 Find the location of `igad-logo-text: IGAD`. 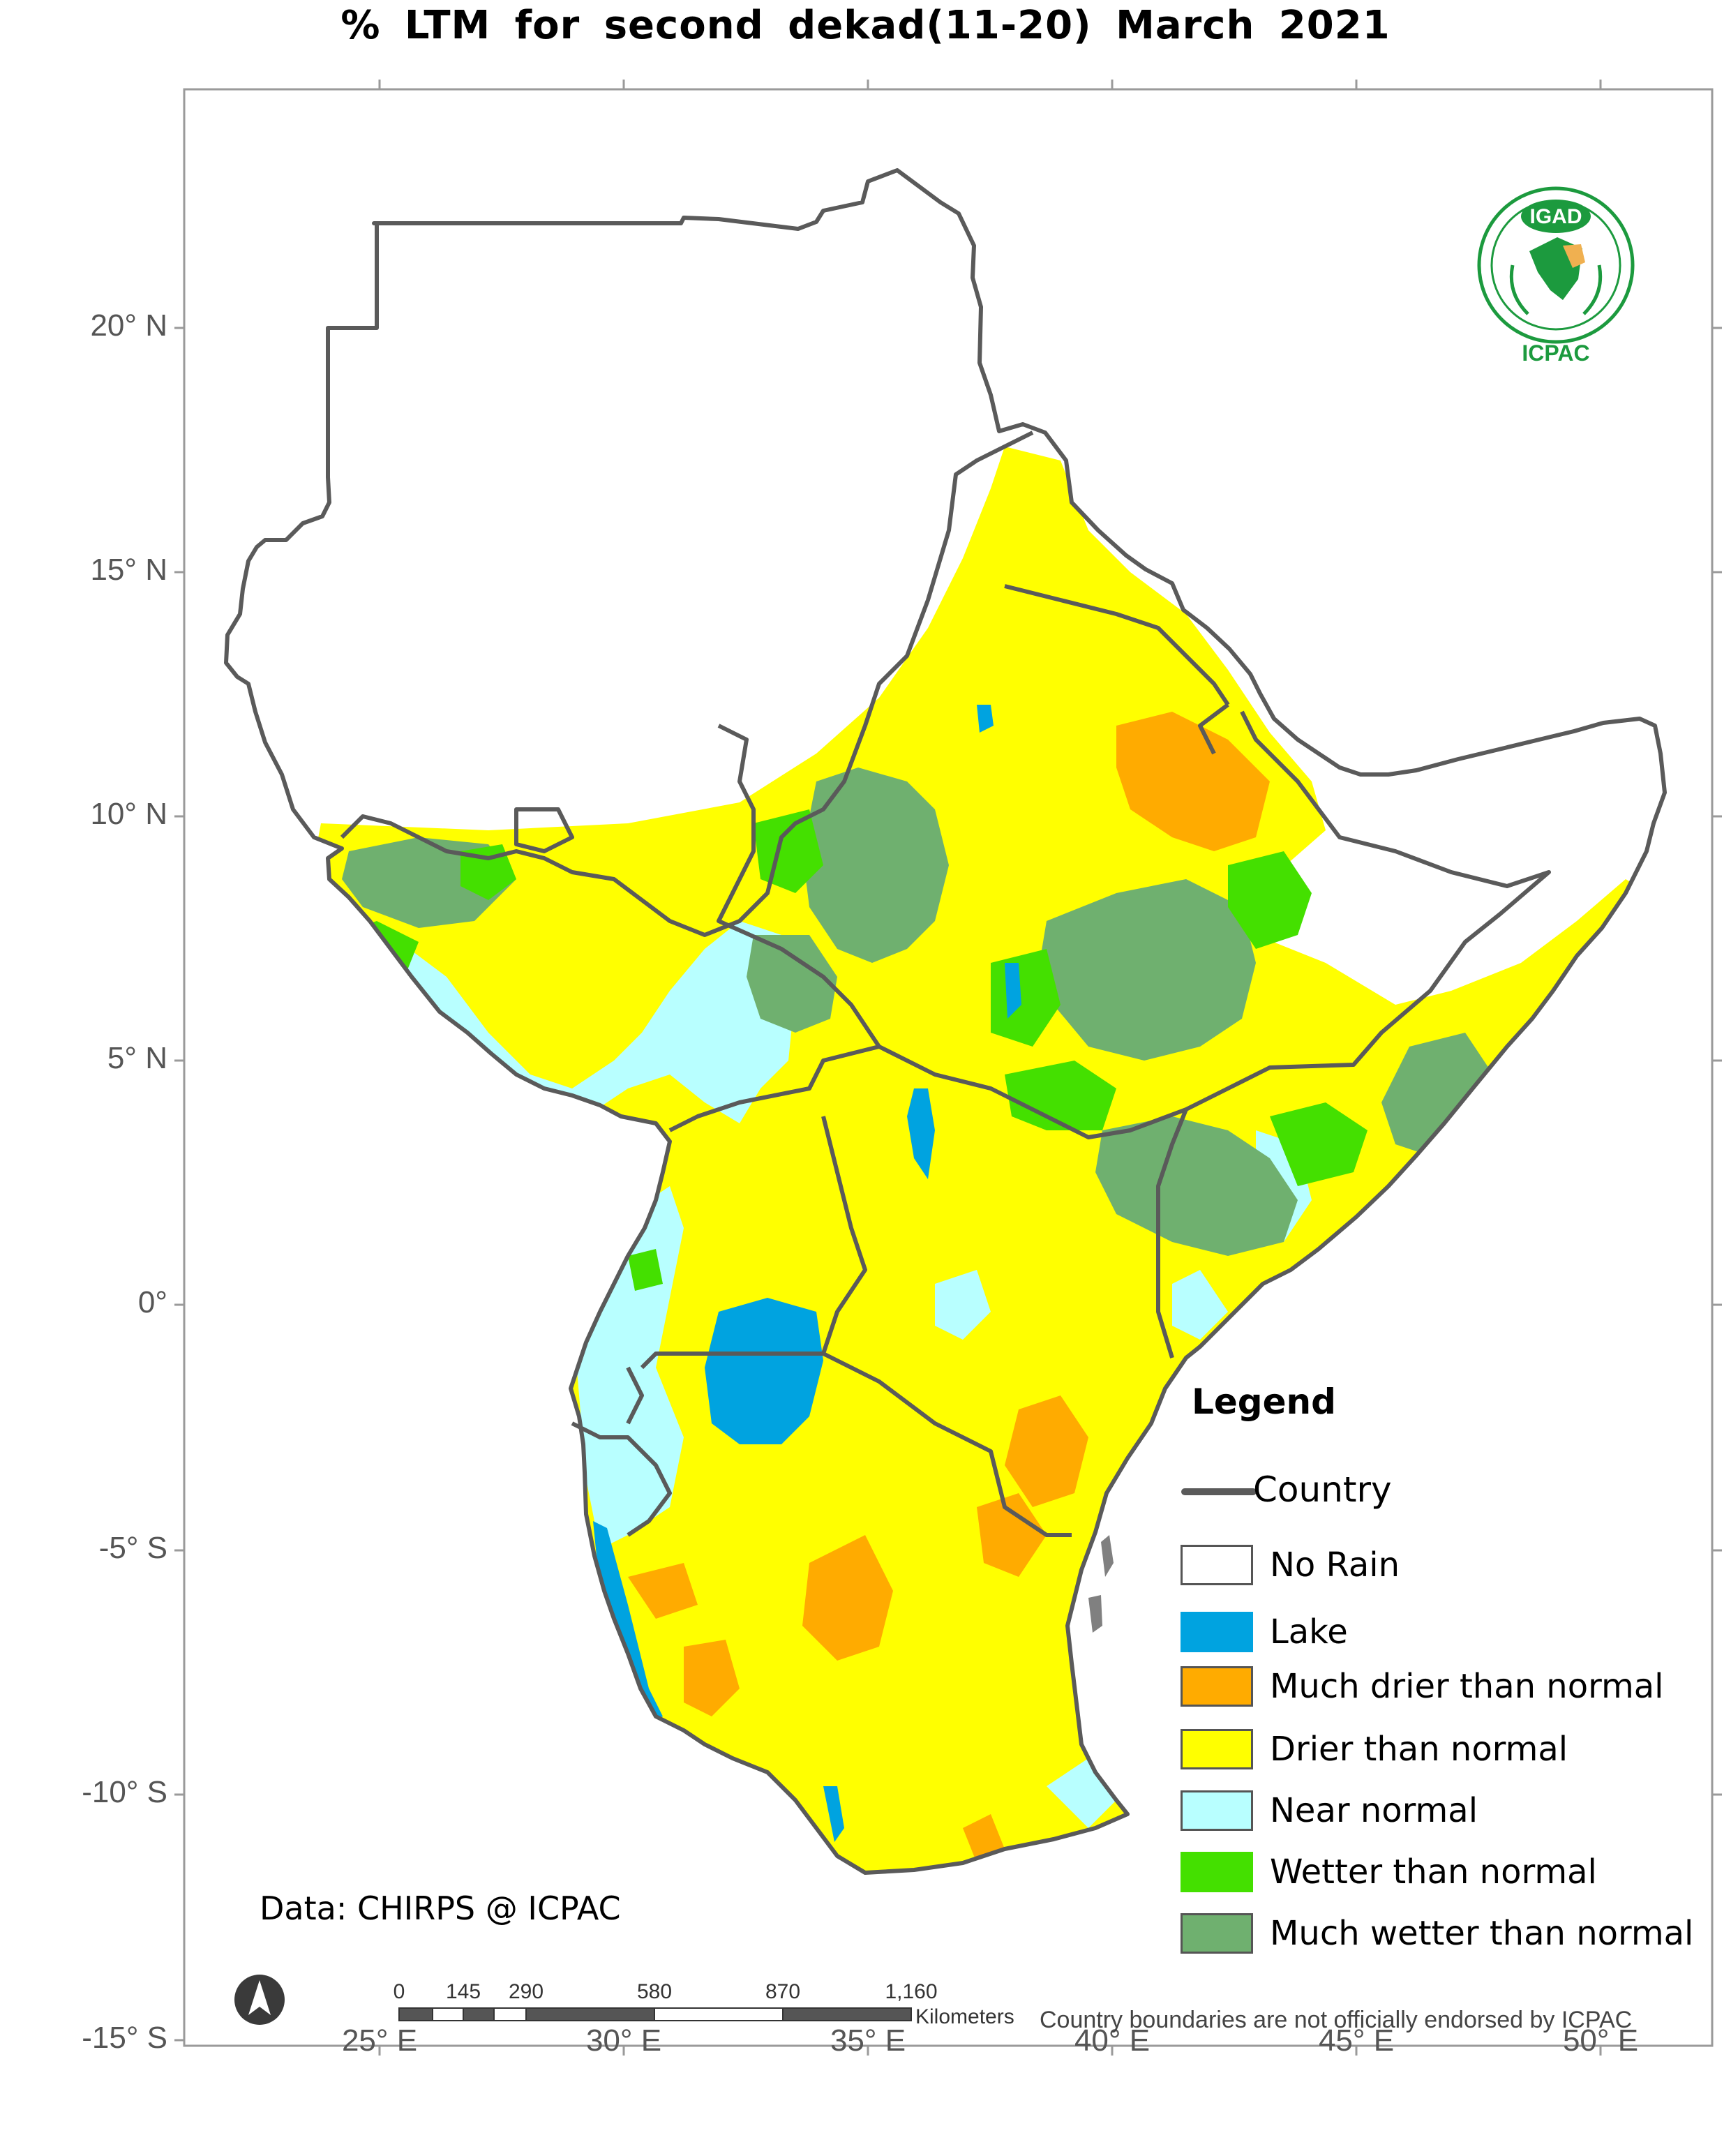

igad-logo-text: IGAD is located at coordinates (1555, 216).